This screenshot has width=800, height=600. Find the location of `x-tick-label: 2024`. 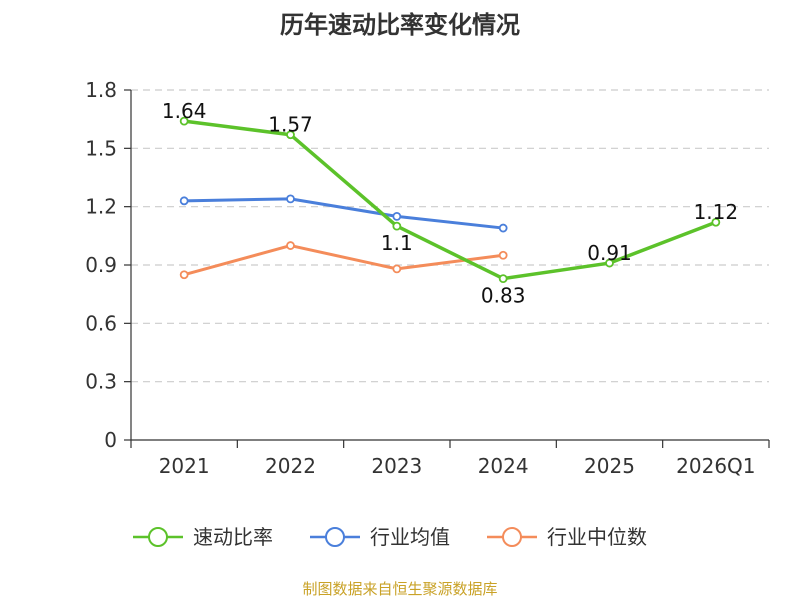

x-tick-label: 2024 is located at coordinates (503, 466).